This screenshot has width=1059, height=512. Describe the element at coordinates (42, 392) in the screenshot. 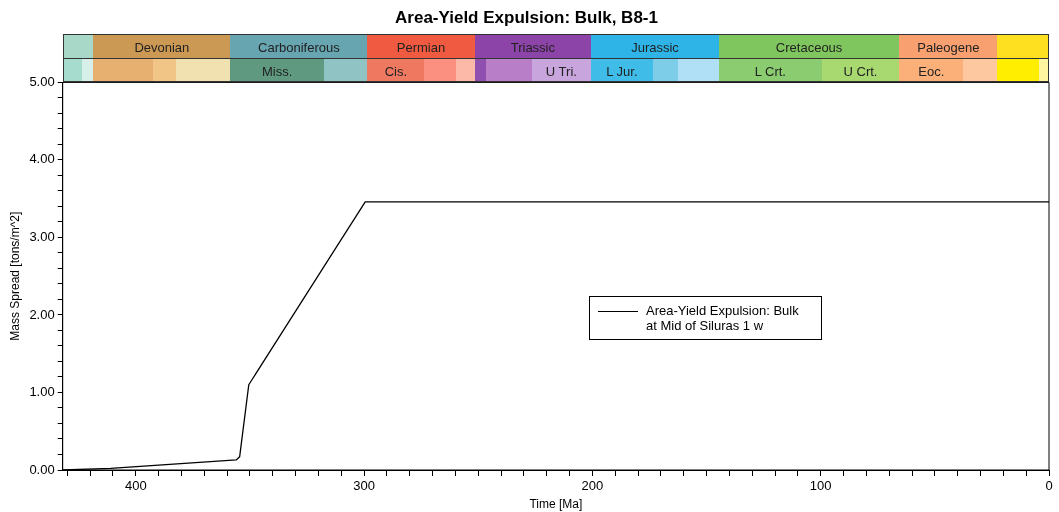

I see `y-tick-label: 1.00` at that location.